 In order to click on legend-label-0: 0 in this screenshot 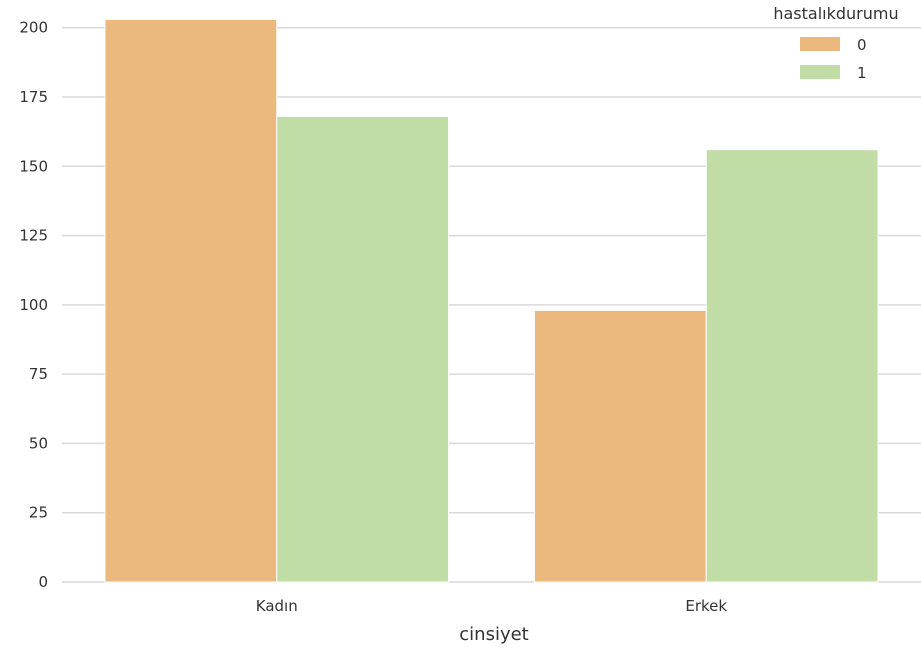, I will do `click(862, 45)`.